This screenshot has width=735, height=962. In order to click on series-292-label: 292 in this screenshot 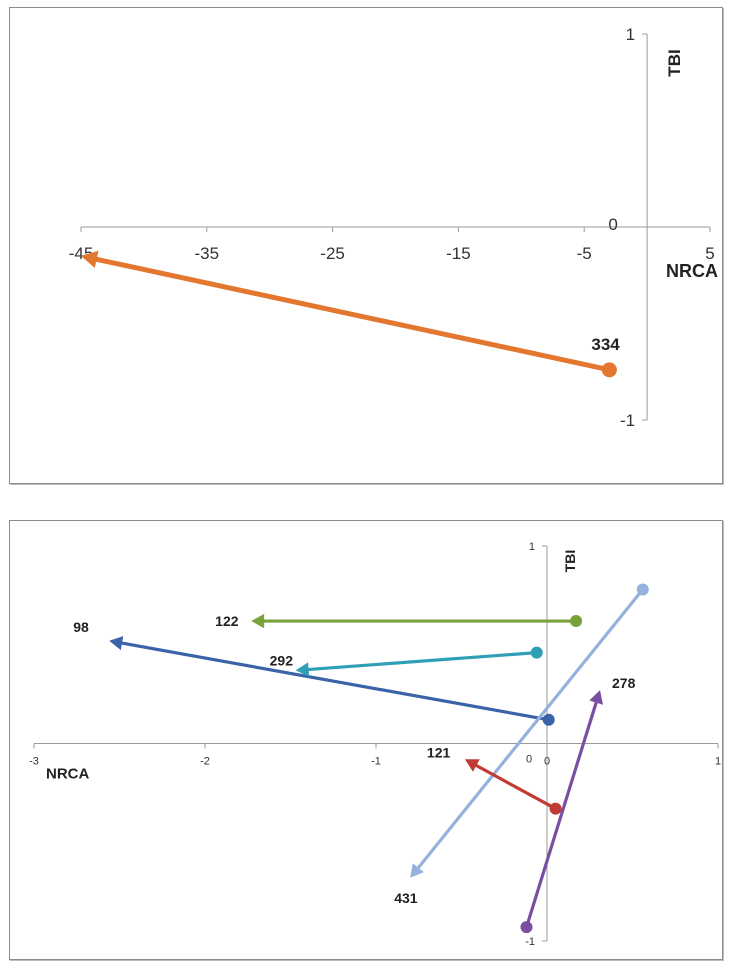, I will do `click(282, 660)`.